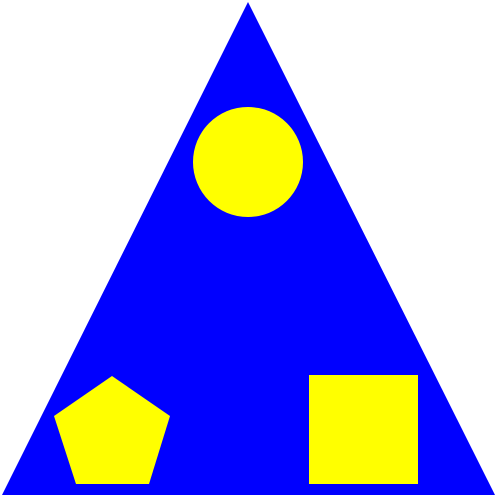 The height and width of the screenshot is (497, 497). What do you see at coordinates (112, 430) in the screenshot?
I see `yellow-pentagon` at bounding box center [112, 430].